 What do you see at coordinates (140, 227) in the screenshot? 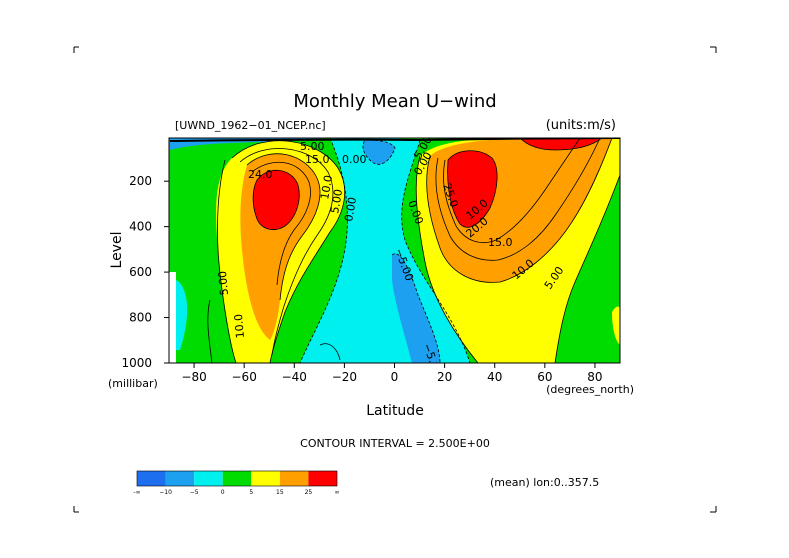
I see `y-tick-label: 400` at bounding box center [140, 227].